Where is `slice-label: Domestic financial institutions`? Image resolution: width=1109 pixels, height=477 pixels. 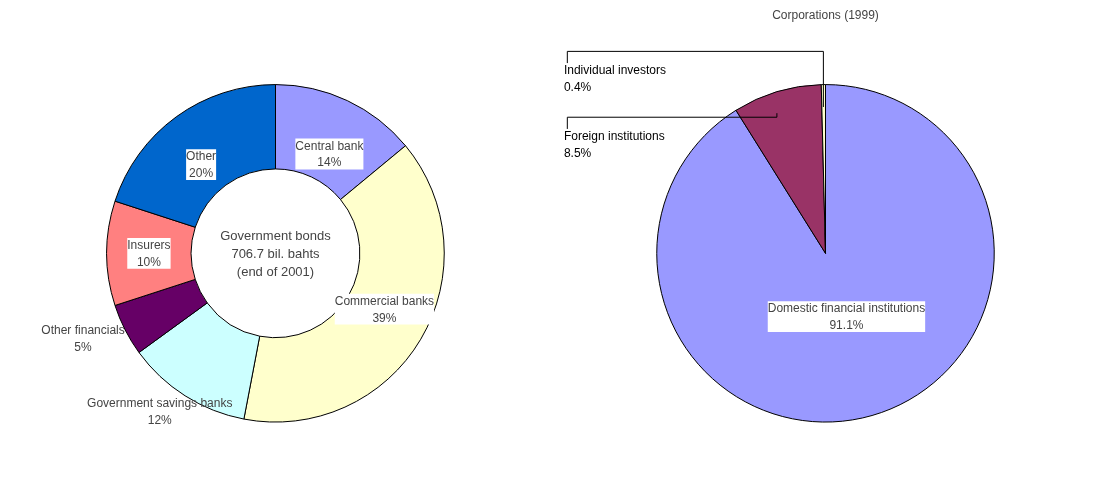
slice-label: Domestic financial institutions is located at coordinates (846, 308).